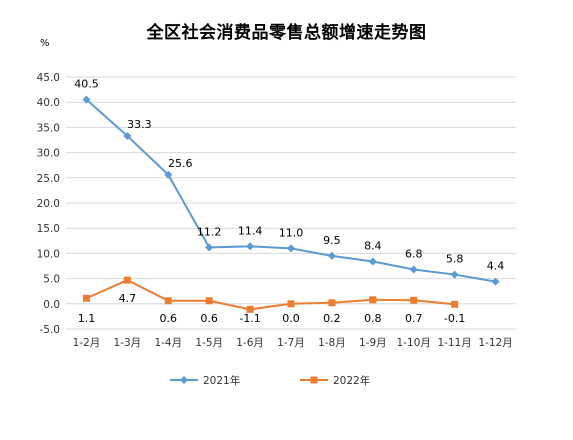 The height and width of the screenshot is (440, 573). Describe the element at coordinates (373, 318) in the screenshot. I see `data-label: 0.8` at that location.